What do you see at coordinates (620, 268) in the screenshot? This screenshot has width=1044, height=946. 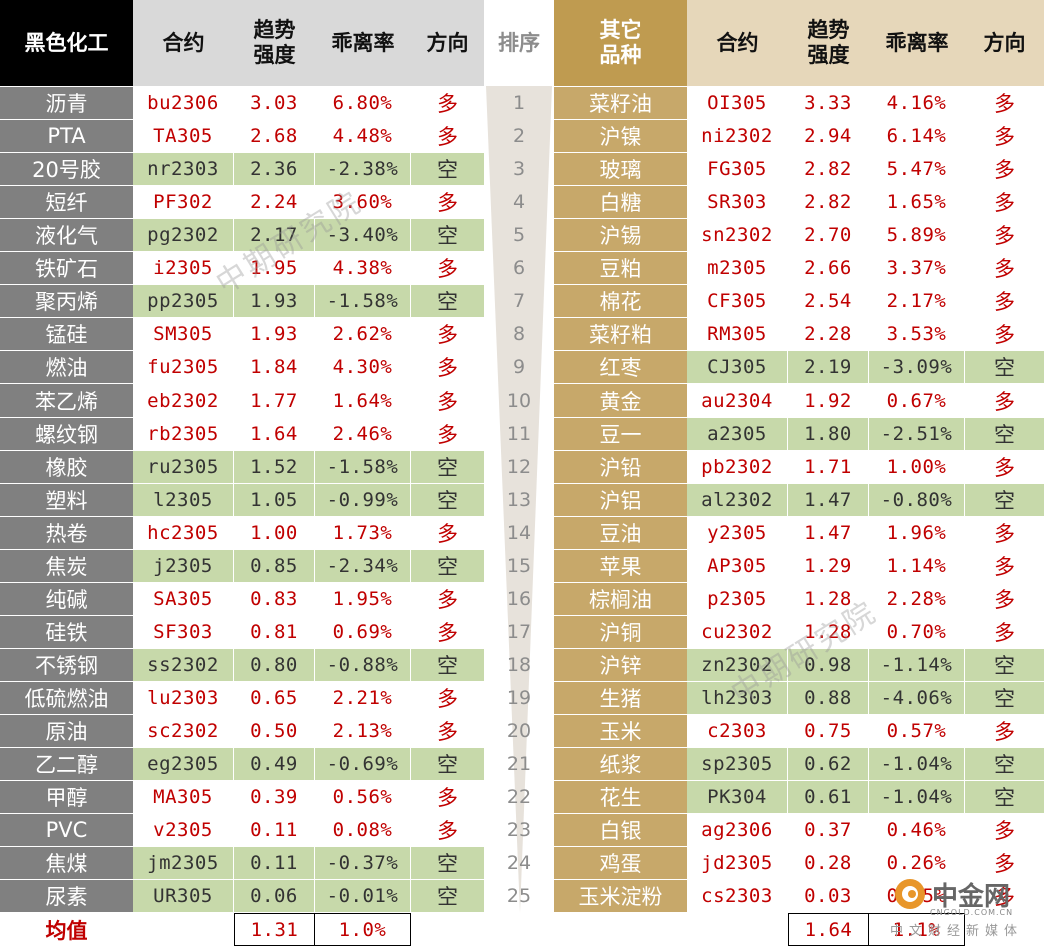 I see `sector-name-cell: 豆粕` at bounding box center [620, 268].